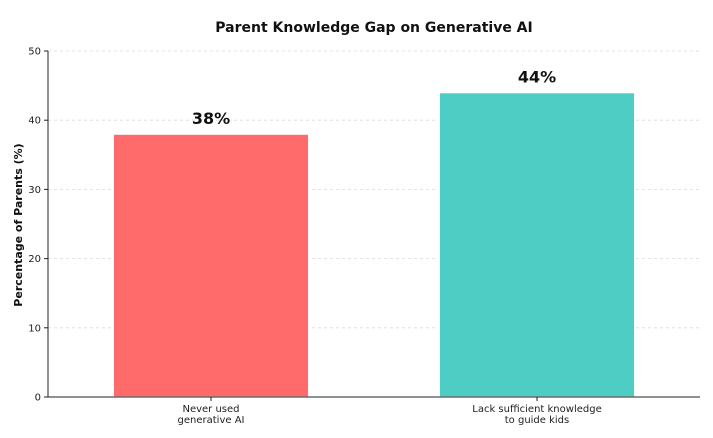  I want to click on y-tick-label: 30, so click(34, 190).